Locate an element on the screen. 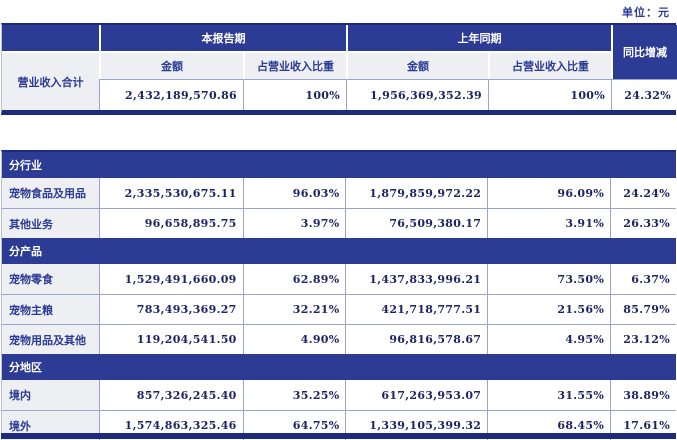 This screenshot has height=440, width=677. current-pct-cell: 32.21% is located at coordinates (294, 309).